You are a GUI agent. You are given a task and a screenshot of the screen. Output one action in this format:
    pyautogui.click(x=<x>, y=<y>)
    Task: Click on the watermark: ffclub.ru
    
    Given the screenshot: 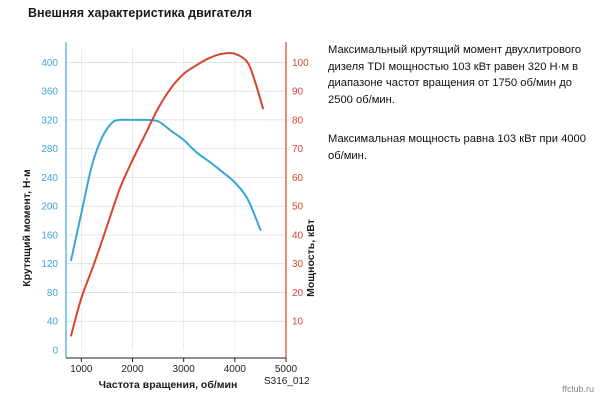 What is the action you would take?
    pyautogui.click(x=578, y=389)
    